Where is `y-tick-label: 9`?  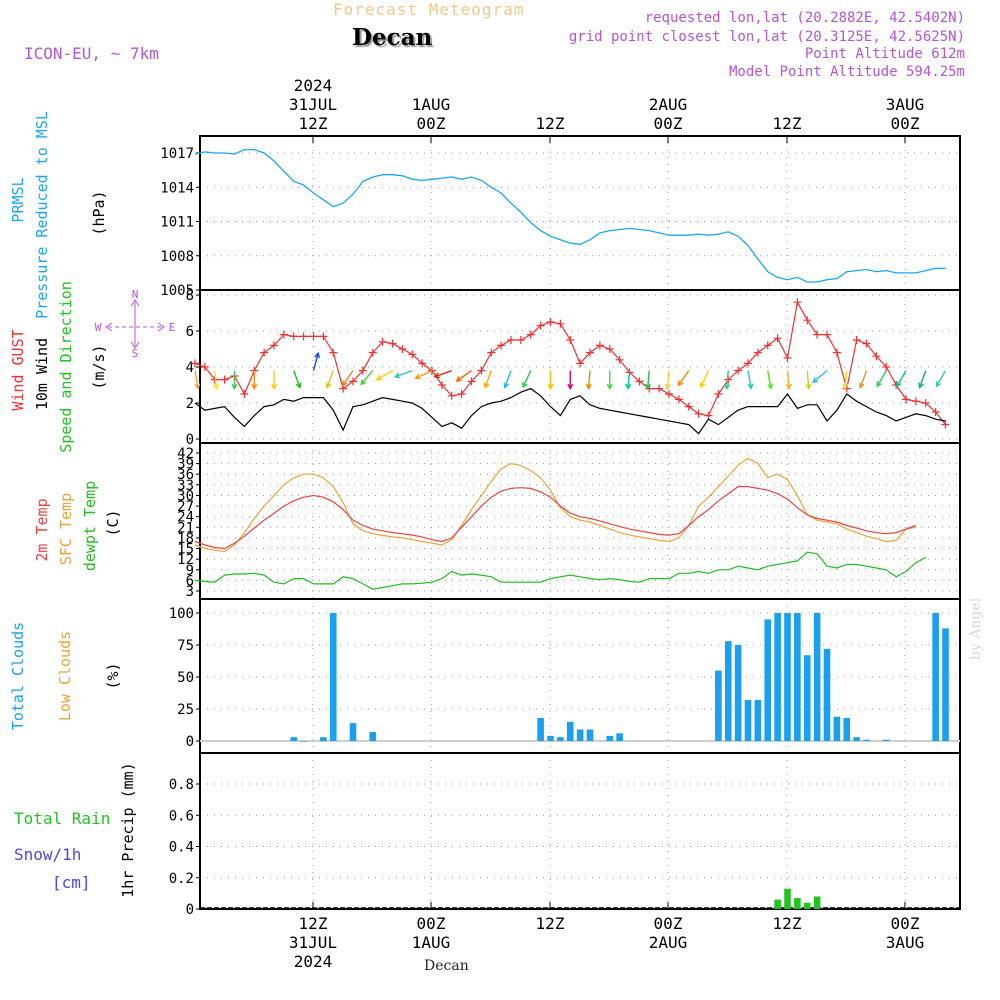
y-tick-label: 9 is located at coordinates (190, 571).